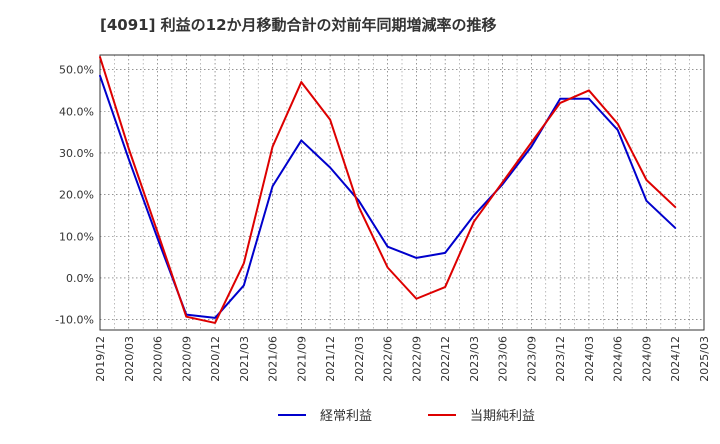 The width and height of the screenshot is (720, 444). What do you see at coordinates (346, 416) in the screenshot?
I see `legend-label-1: 経常利益` at bounding box center [346, 416].